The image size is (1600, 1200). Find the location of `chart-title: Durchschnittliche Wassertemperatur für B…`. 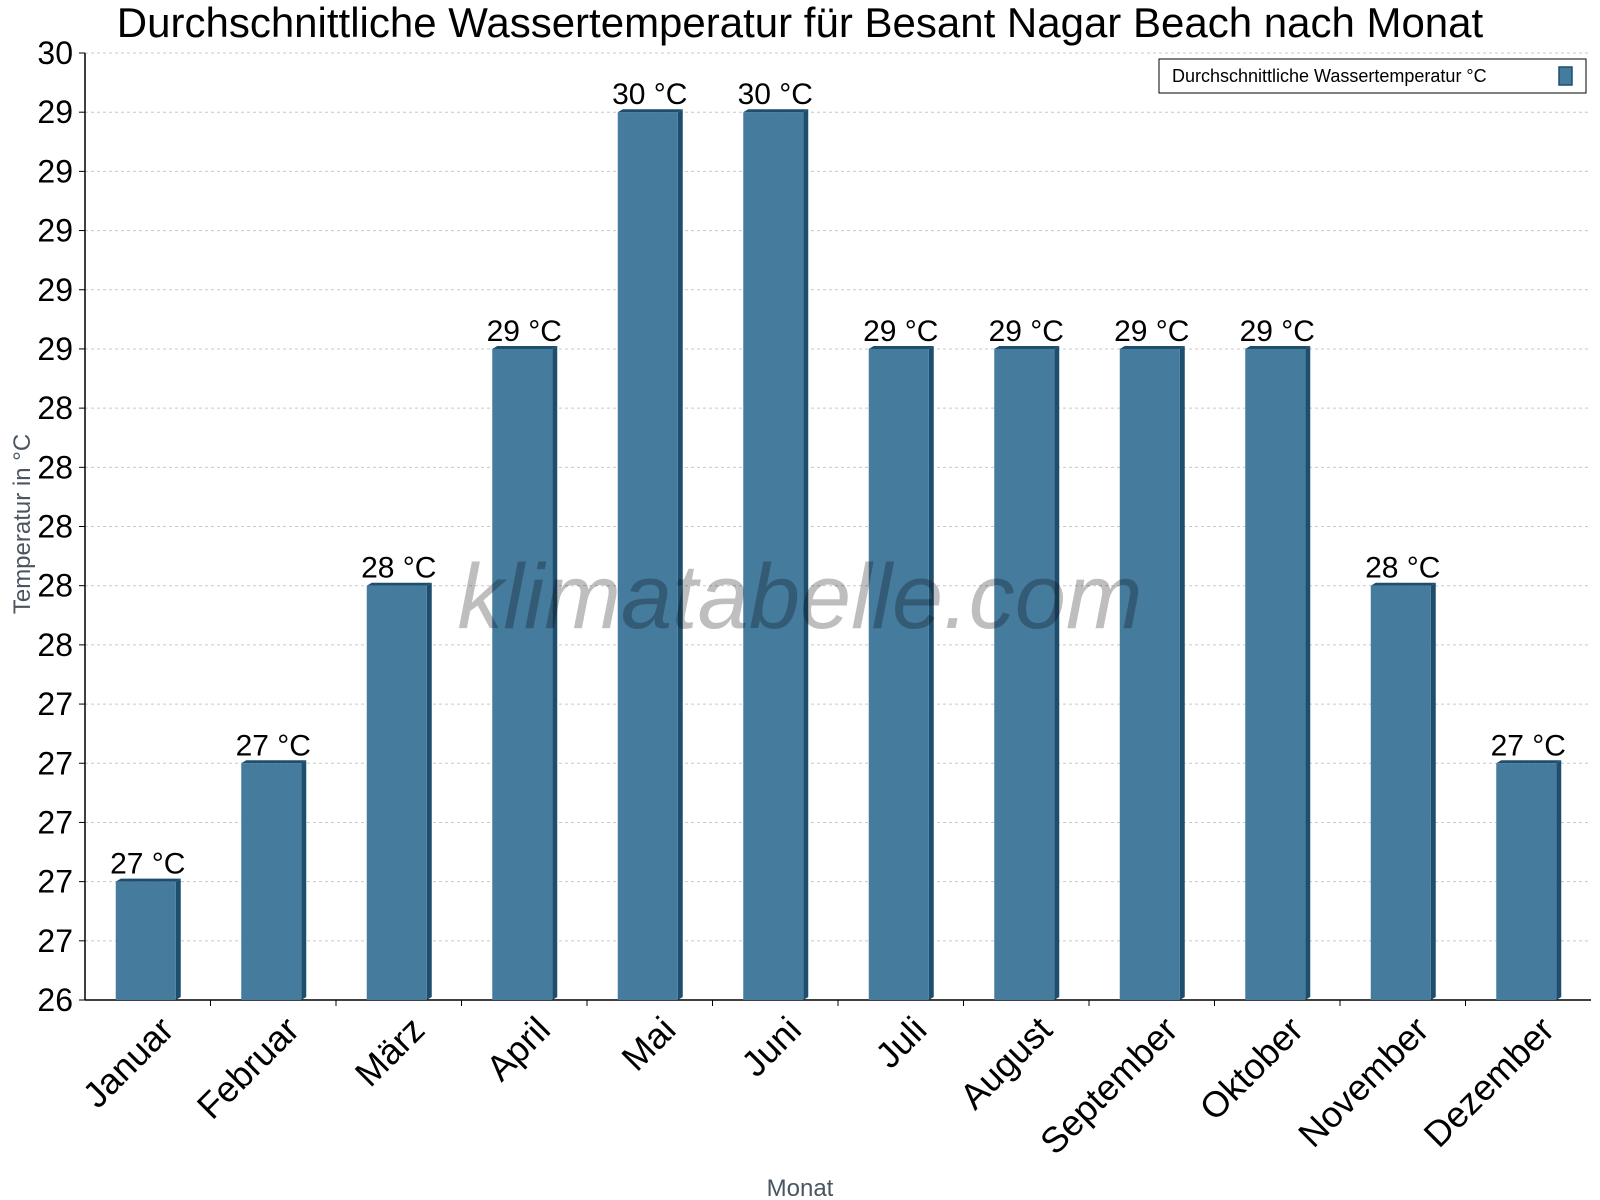

chart-title: Durchschnittliche Wassertemperatur für B… is located at coordinates (800, 23).